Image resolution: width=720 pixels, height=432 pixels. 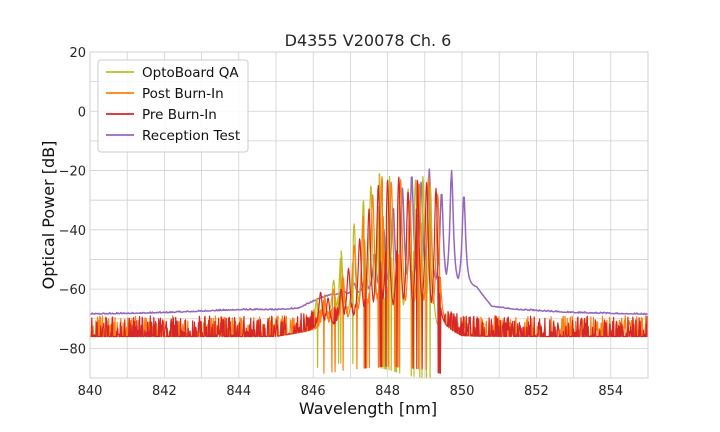 What do you see at coordinates (179, 115) in the screenshot?
I see `legend-label: Pre Burn-In` at bounding box center [179, 115].